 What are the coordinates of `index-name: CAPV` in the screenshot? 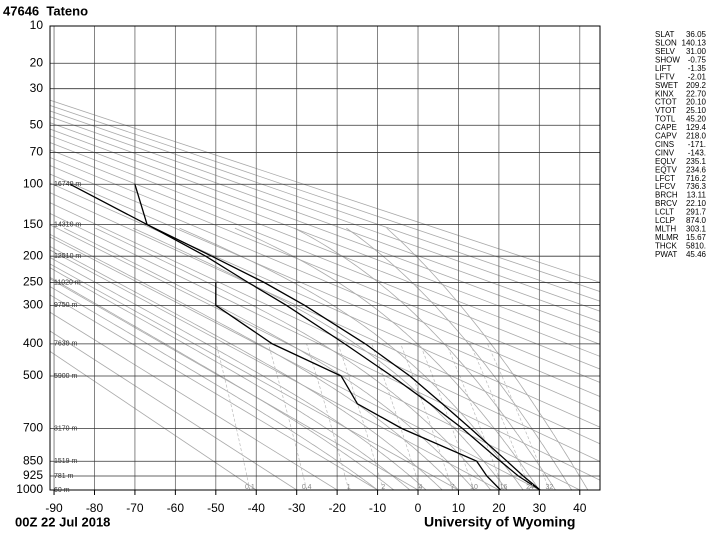 It's located at (666, 136).